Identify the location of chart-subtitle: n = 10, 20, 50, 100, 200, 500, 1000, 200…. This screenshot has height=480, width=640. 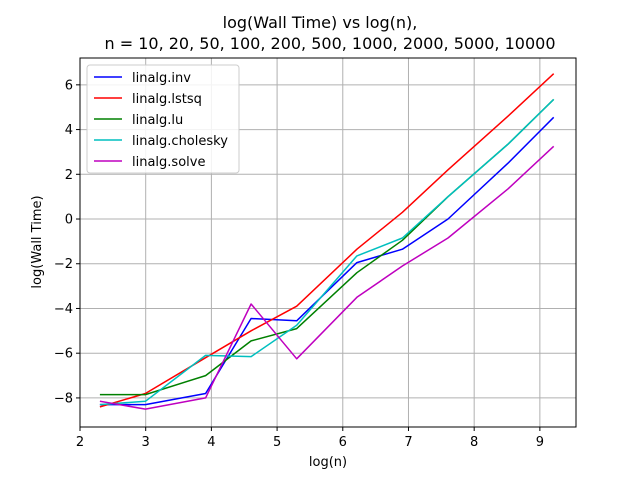
(329, 43).